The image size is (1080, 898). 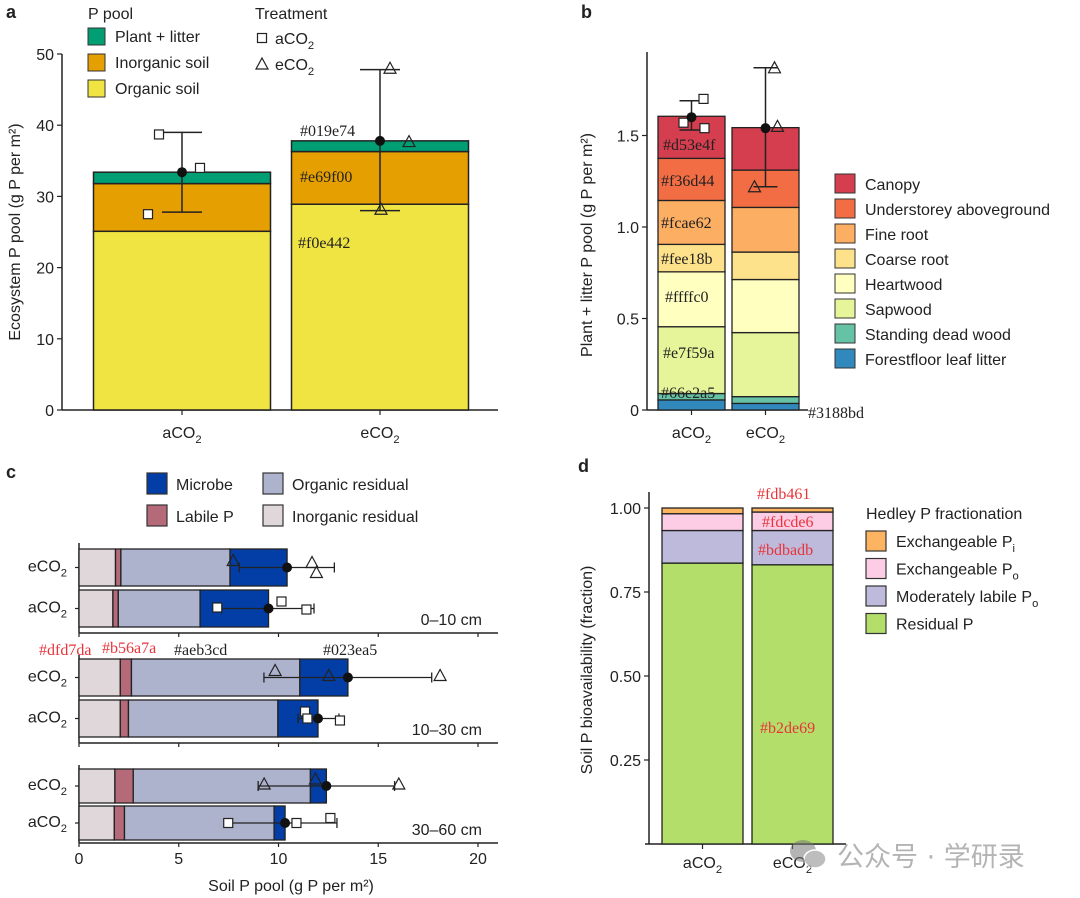 I want to click on y-tick-label: 0.5, so click(x=628, y=320).